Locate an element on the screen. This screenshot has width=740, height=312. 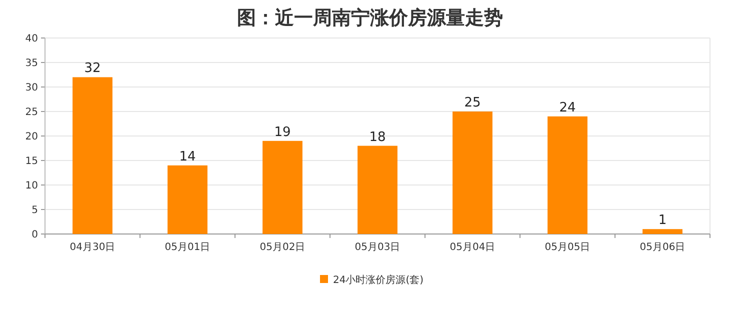
y-tick-label: 35 is located at coordinates (31, 63).